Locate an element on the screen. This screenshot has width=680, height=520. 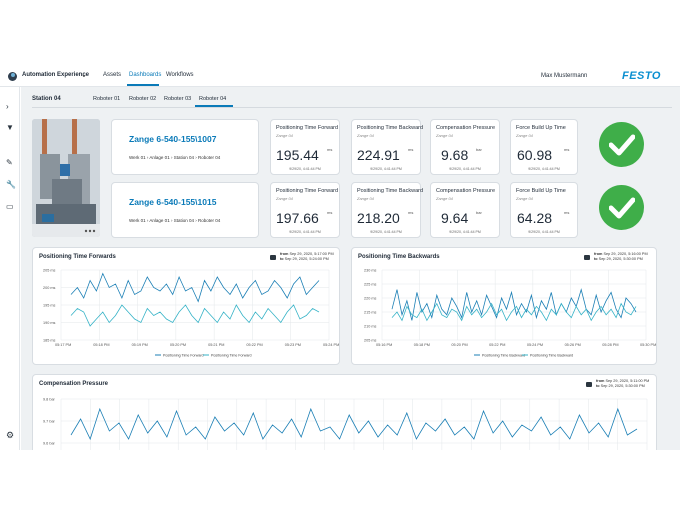
y-tick-label: 210 ms is located at coordinates (370, 326).